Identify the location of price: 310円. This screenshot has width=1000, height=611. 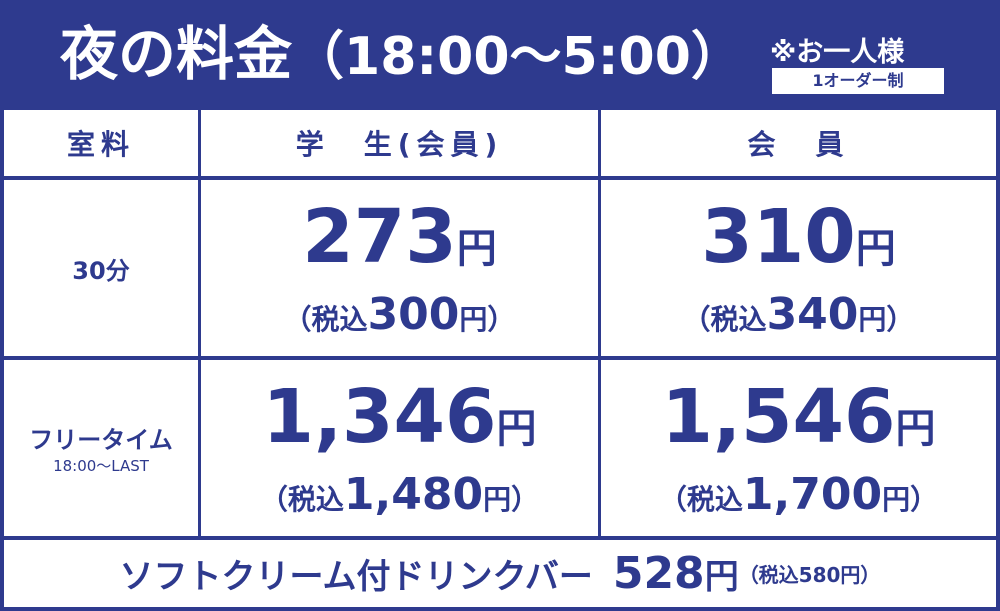
(798, 243).